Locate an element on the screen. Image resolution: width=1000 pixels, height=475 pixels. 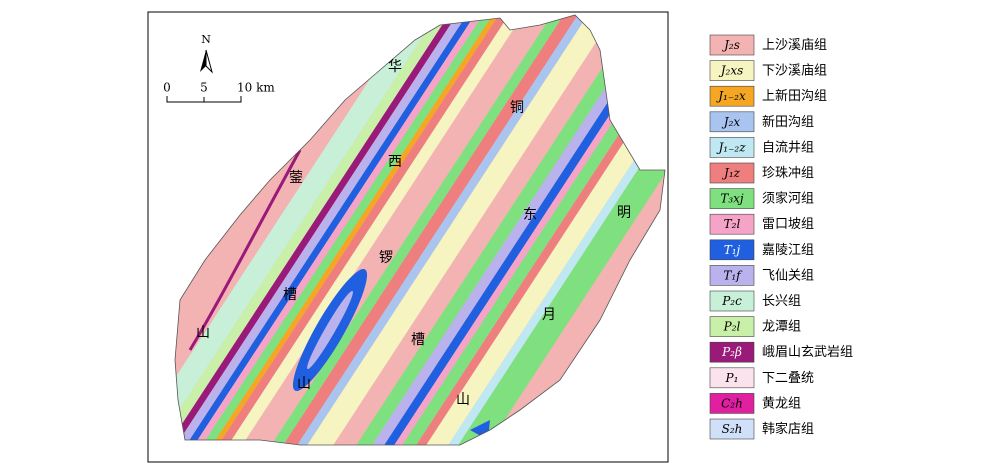
legend-code: C₂h is located at coordinates (732, 403).